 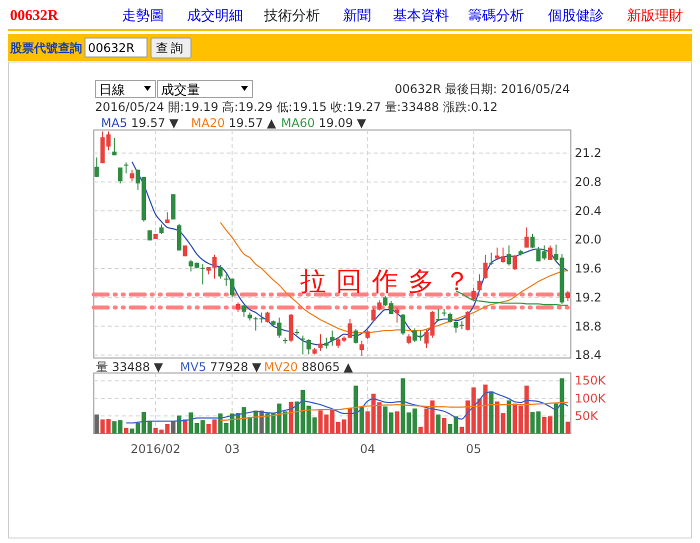 What do you see at coordinates (588, 239) in the screenshot?
I see `y-tick-label: 20.0` at bounding box center [588, 239].